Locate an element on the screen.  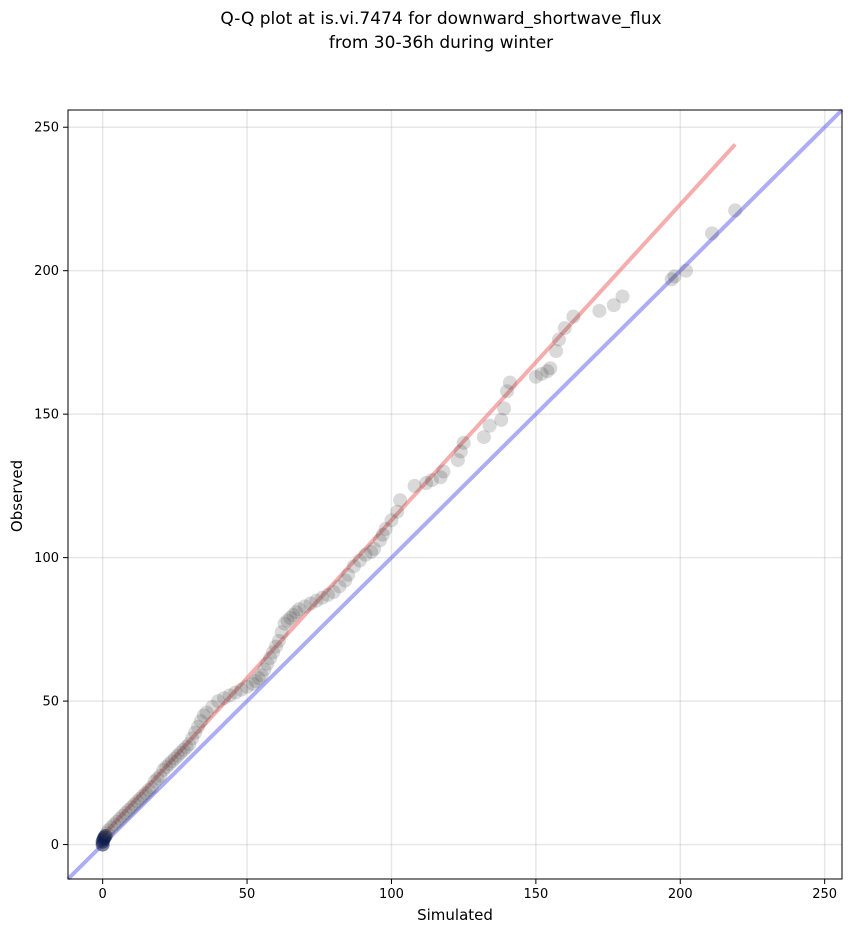
y-tick-label: 50 is located at coordinates (50, 702).